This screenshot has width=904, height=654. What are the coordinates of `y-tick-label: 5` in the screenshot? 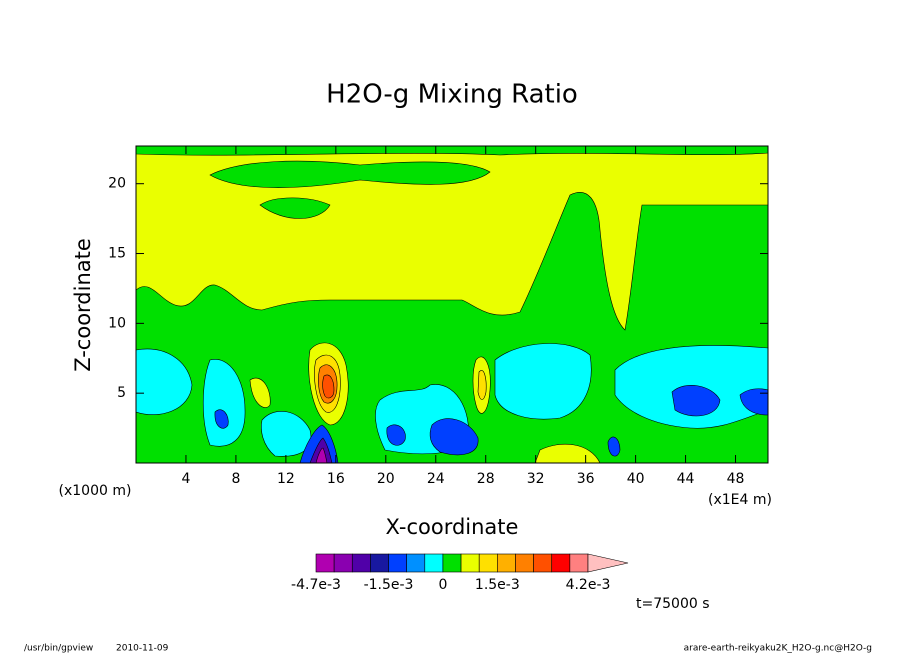 It's located at (121, 393).